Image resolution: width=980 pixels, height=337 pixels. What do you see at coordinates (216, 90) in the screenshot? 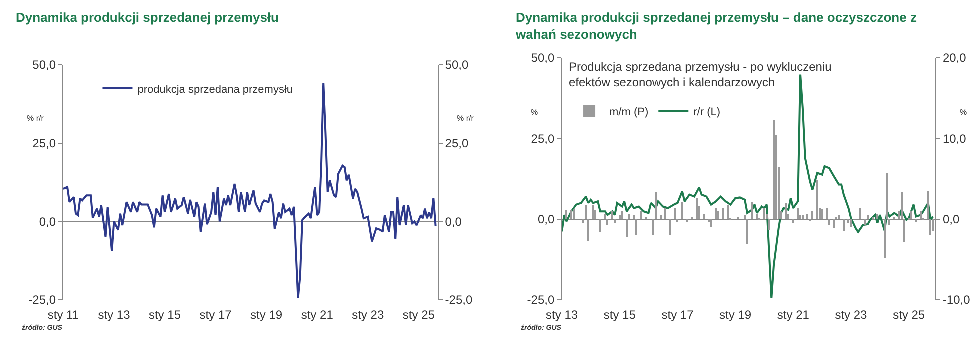
I see `legend-label: produkcja sprzedana przemysłu` at bounding box center [216, 90].